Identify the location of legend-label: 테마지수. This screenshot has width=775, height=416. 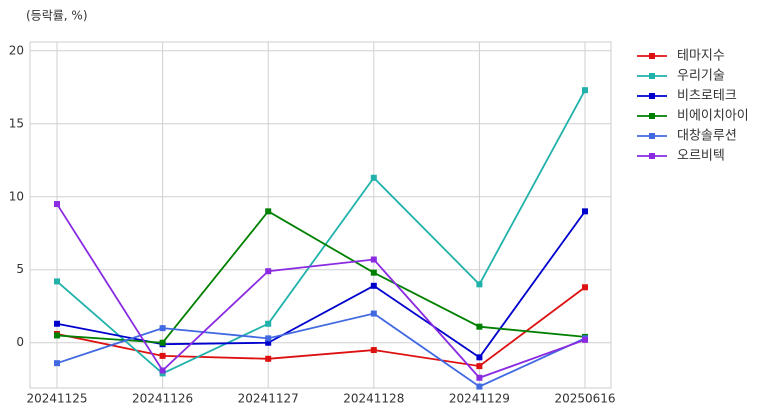
(701, 56).